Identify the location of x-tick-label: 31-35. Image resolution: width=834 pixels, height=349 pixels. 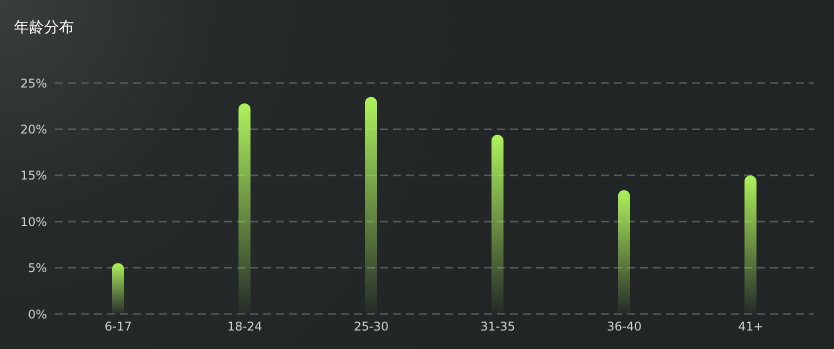
(498, 327).